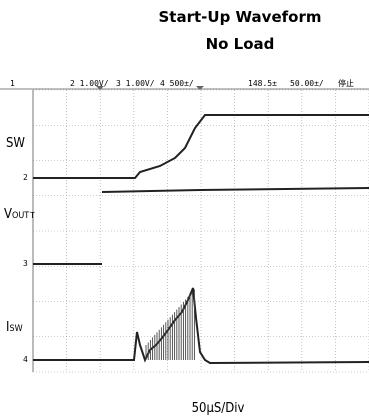 This screenshot has height=419, width=369. I want to click on toolbar-ch3: 3 1.00V/, so click(135, 83).